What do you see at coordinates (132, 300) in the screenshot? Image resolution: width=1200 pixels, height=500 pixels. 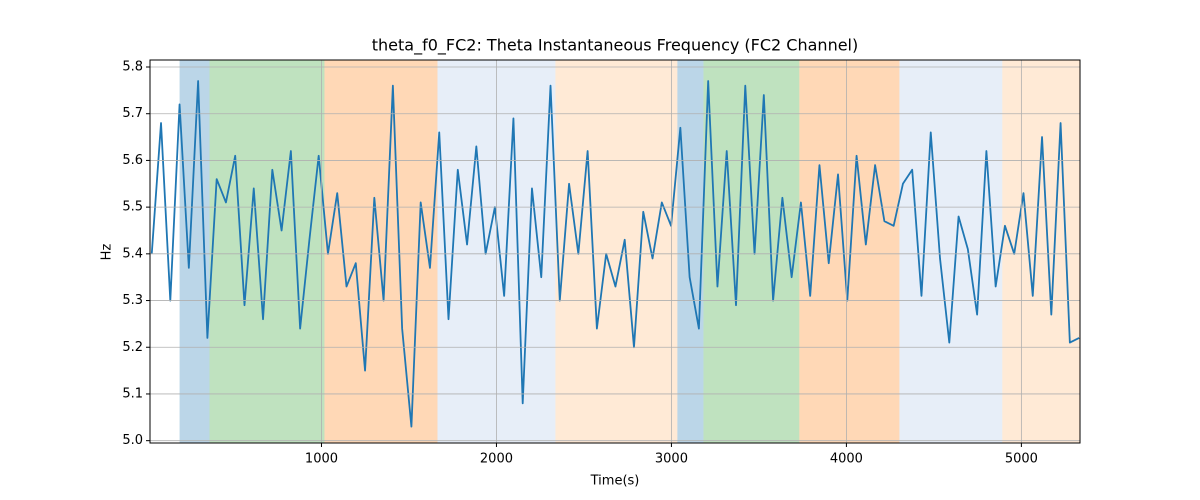 I see `y-tick-label: 5.3` at bounding box center [132, 300].